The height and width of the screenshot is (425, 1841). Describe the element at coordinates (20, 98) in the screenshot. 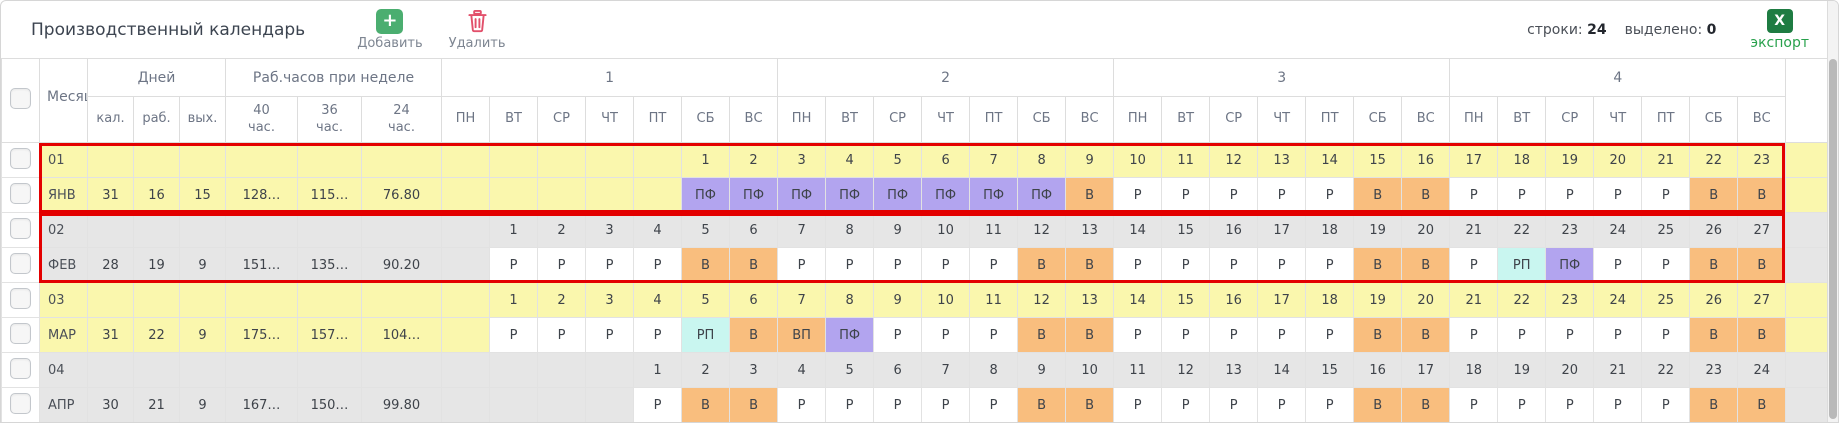

I see `select-all-checkbox` at that location.